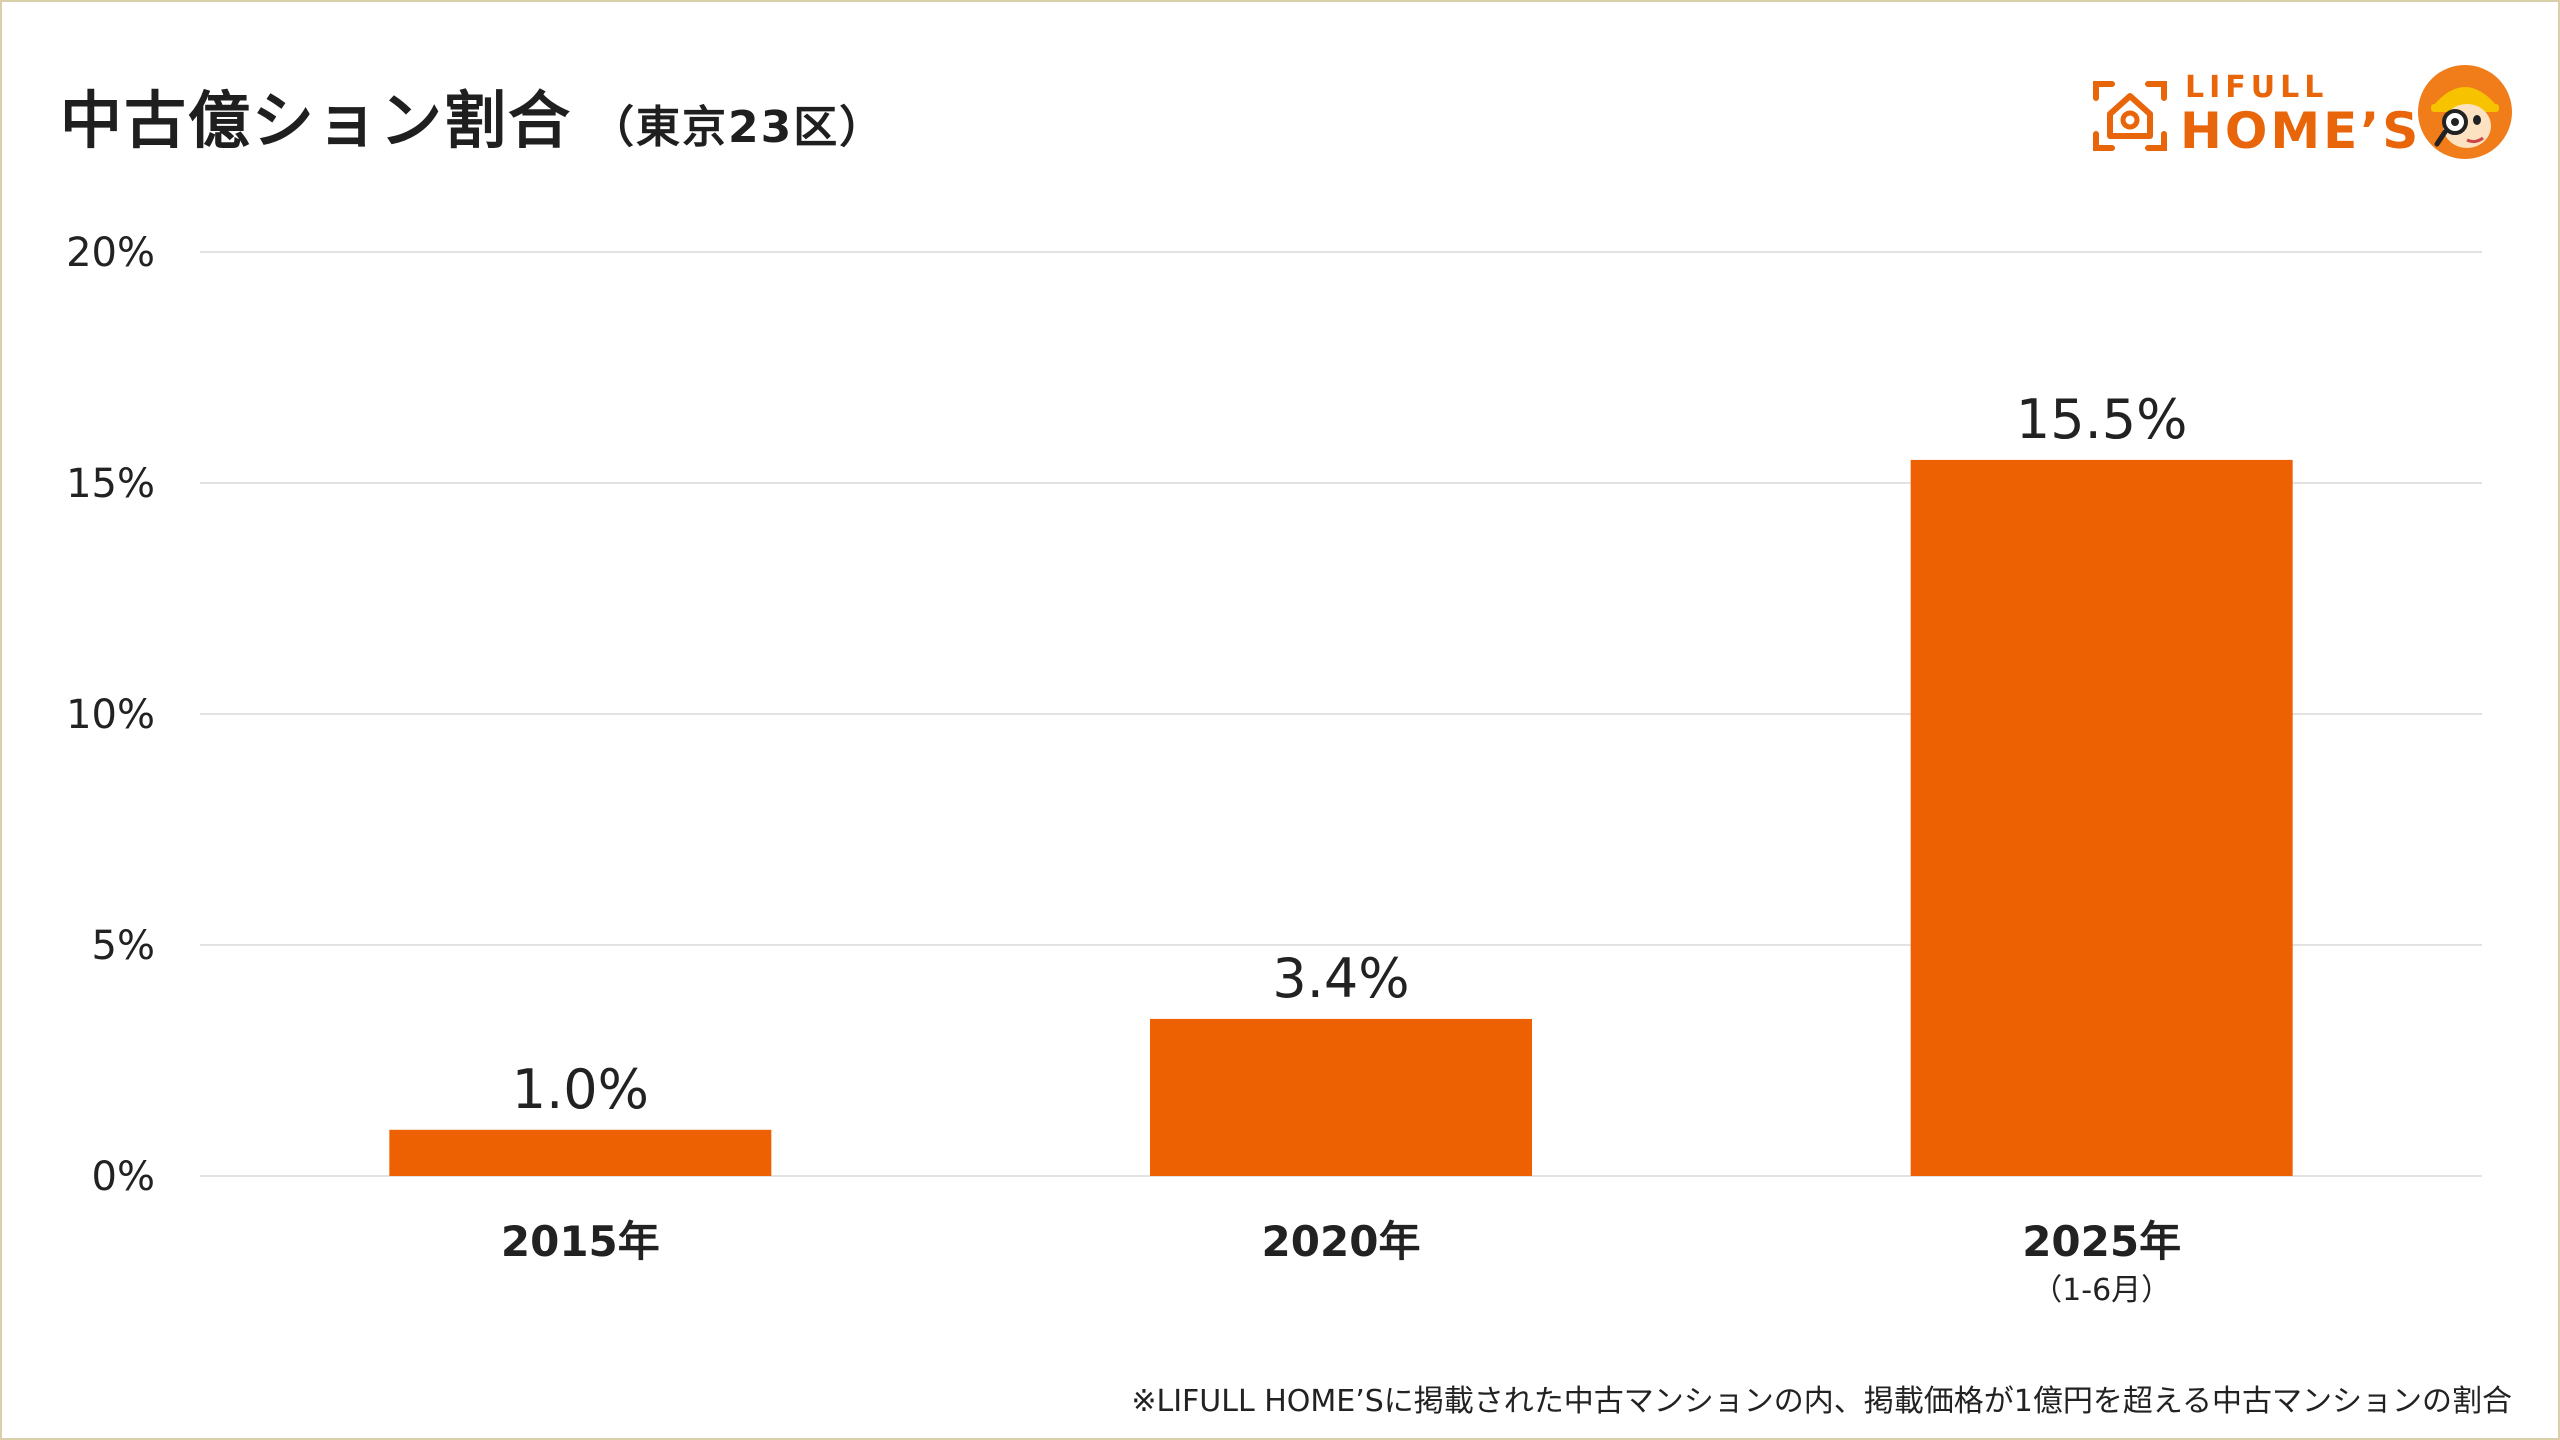  What do you see at coordinates (580, 1089) in the screenshot?
I see `data-label: 1.0%` at bounding box center [580, 1089].